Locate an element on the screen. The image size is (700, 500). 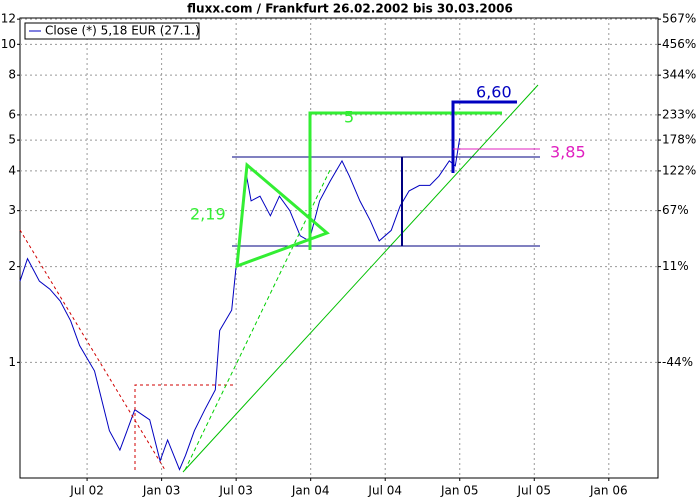
x-tick-label: Jul 05 is located at coordinates (533, 491).